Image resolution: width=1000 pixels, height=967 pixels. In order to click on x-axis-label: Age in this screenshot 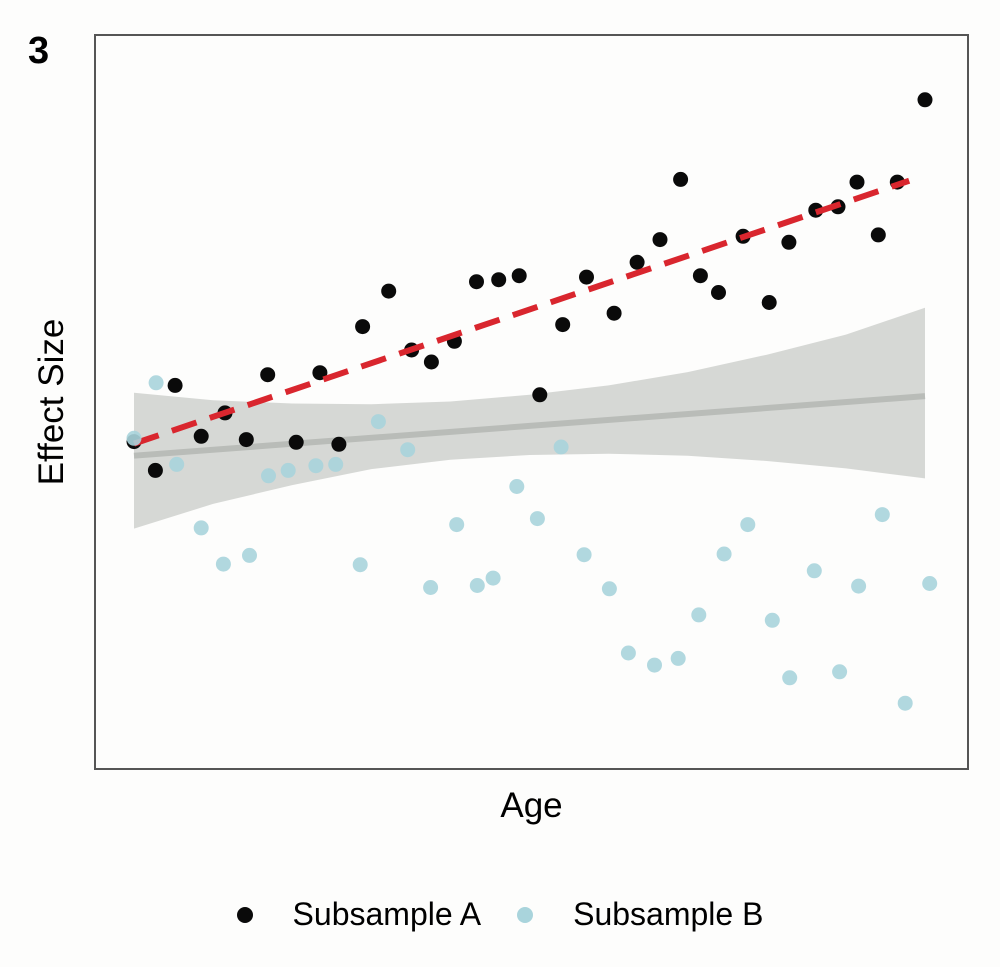, I will do `click(531, 805)`.